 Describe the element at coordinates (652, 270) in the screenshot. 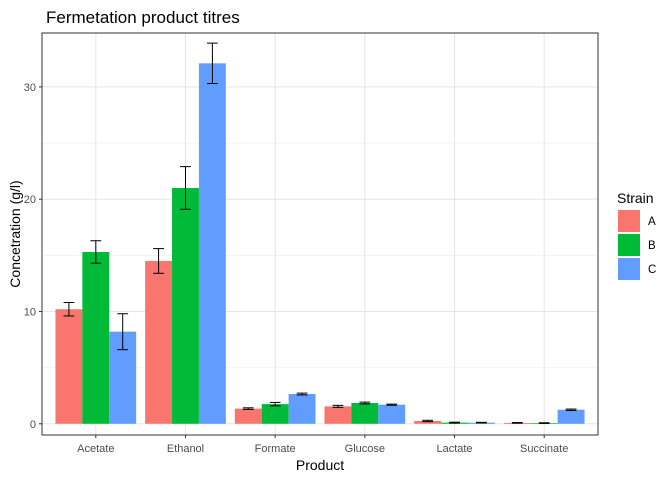

I see `legend-label-c: C` at that location.